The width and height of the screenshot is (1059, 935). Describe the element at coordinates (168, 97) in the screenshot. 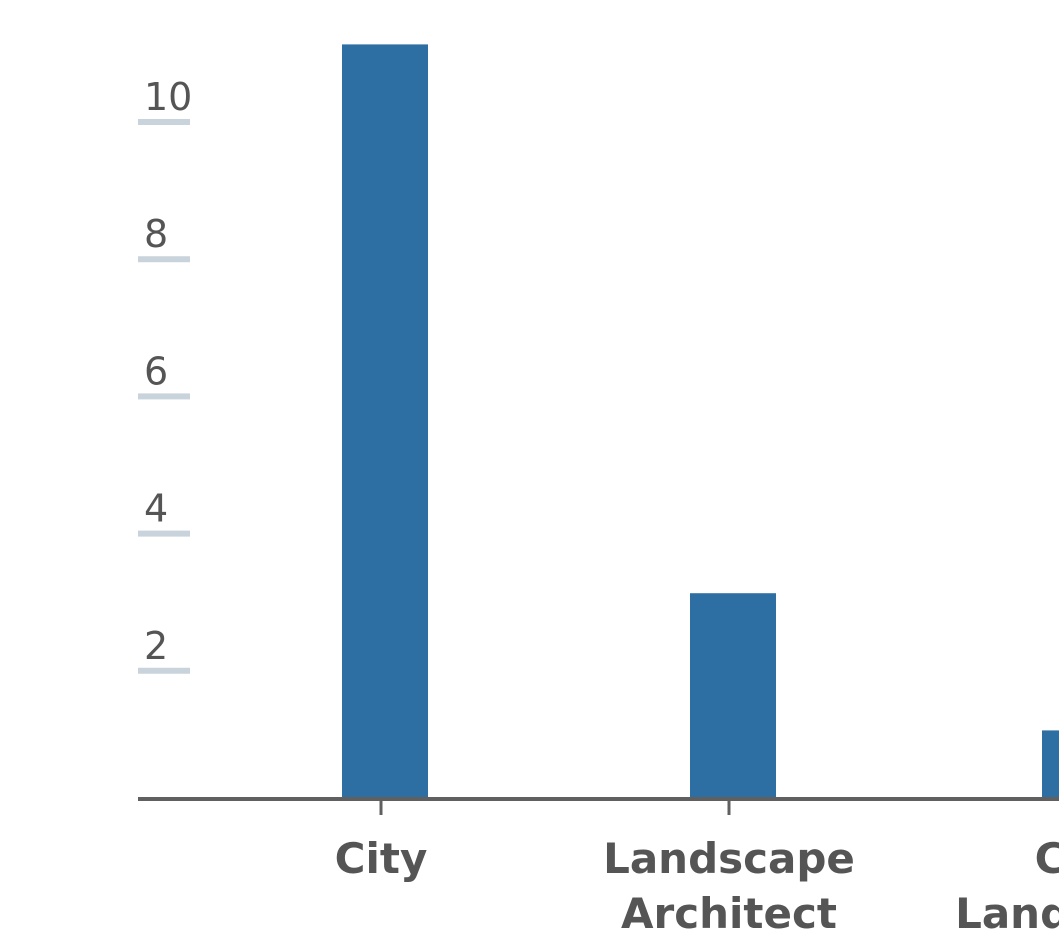

I see `y-tick-label: 10` at that location.